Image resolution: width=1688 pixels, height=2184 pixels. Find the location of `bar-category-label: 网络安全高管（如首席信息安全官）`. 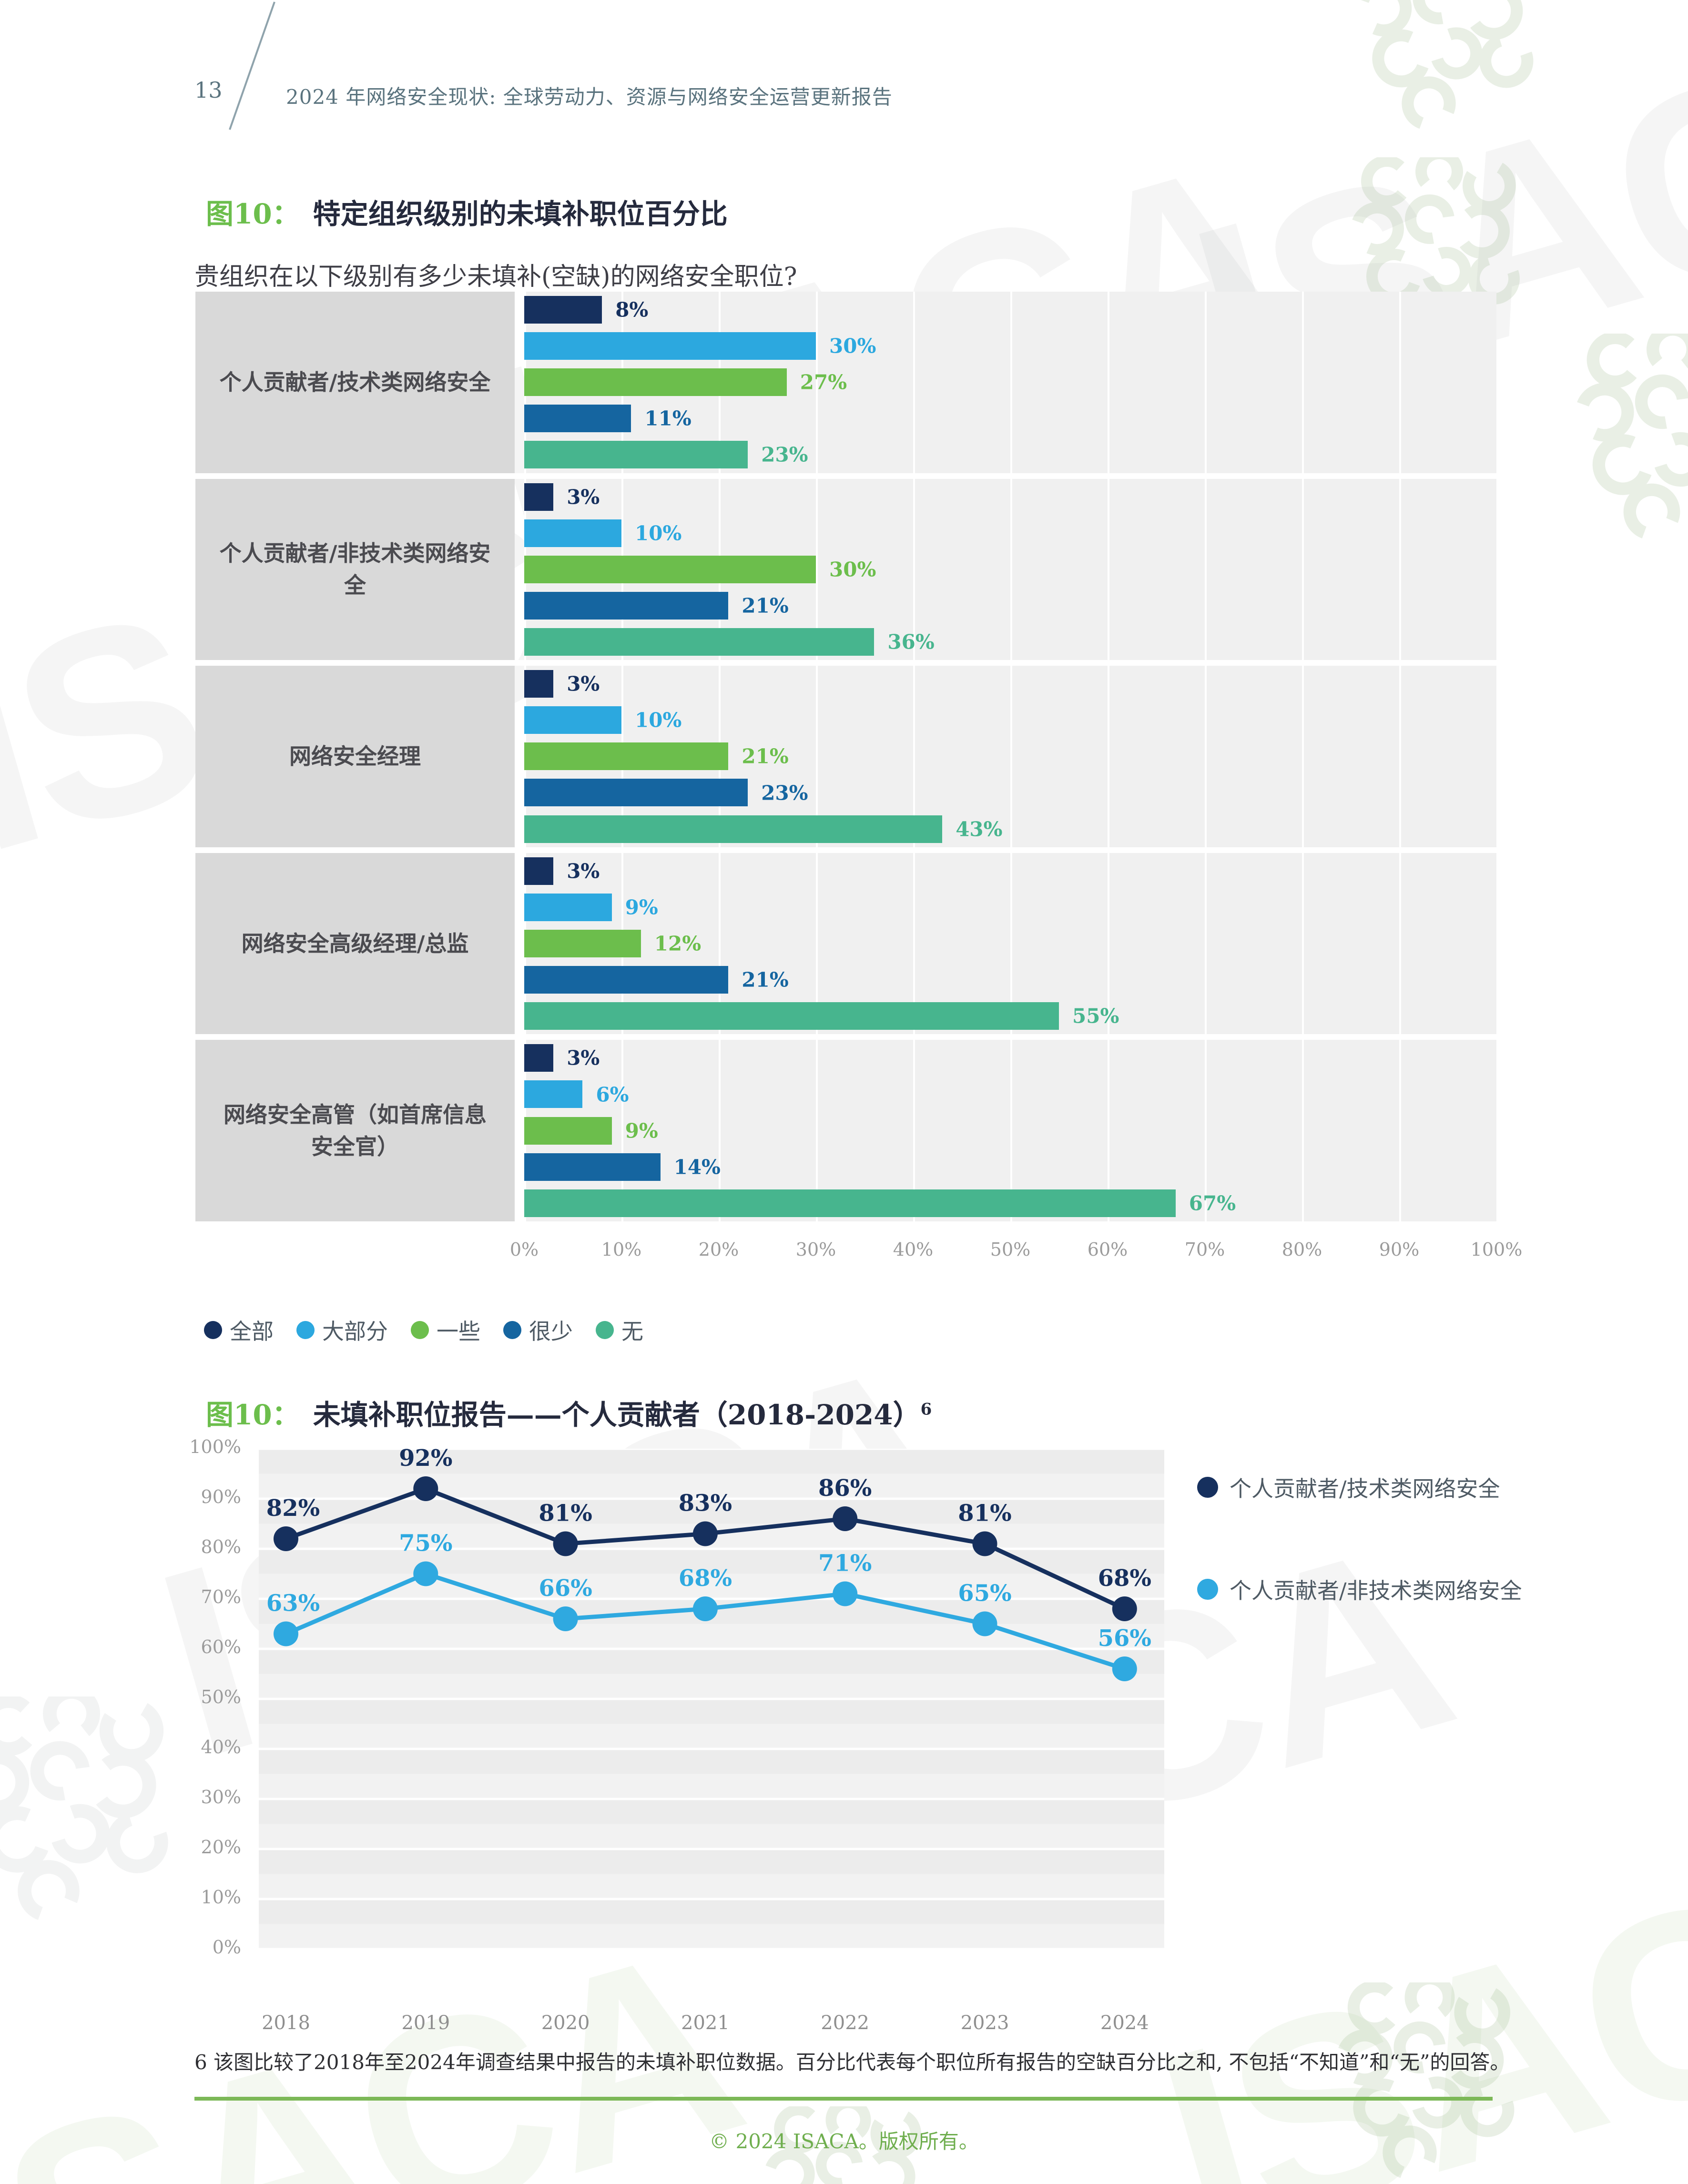

bar-category-label: 网络安全高管（如首席信息安全官） is located at coordinates (355, 1131).